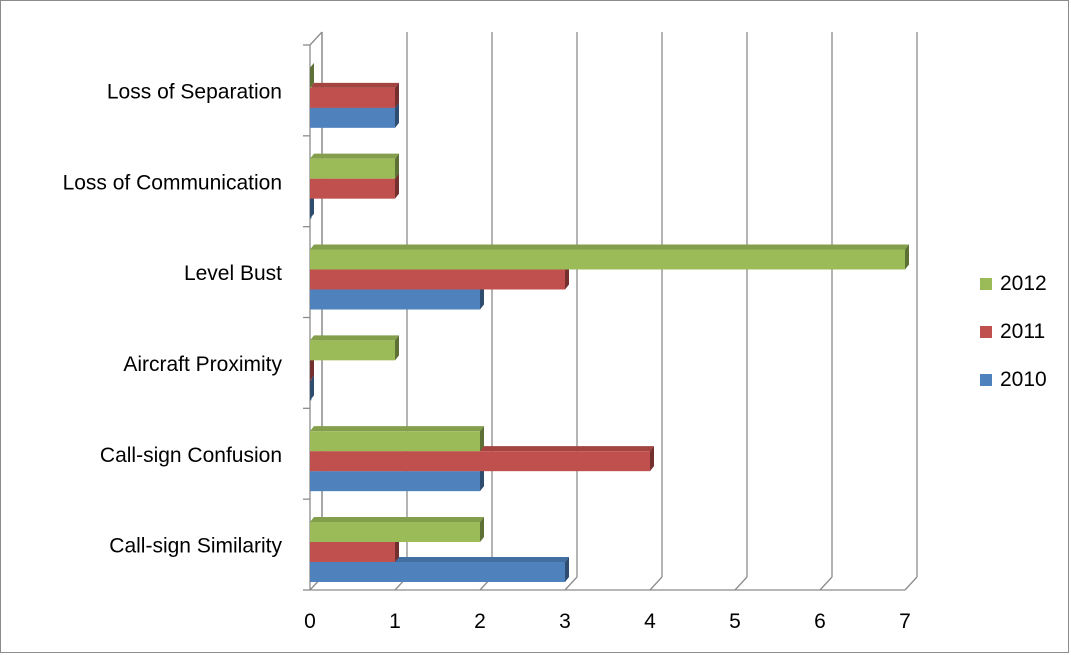  Describe the element at coordinates (172, 182) in the screenshot. I see `category-label: Loss of Communication` at that location.